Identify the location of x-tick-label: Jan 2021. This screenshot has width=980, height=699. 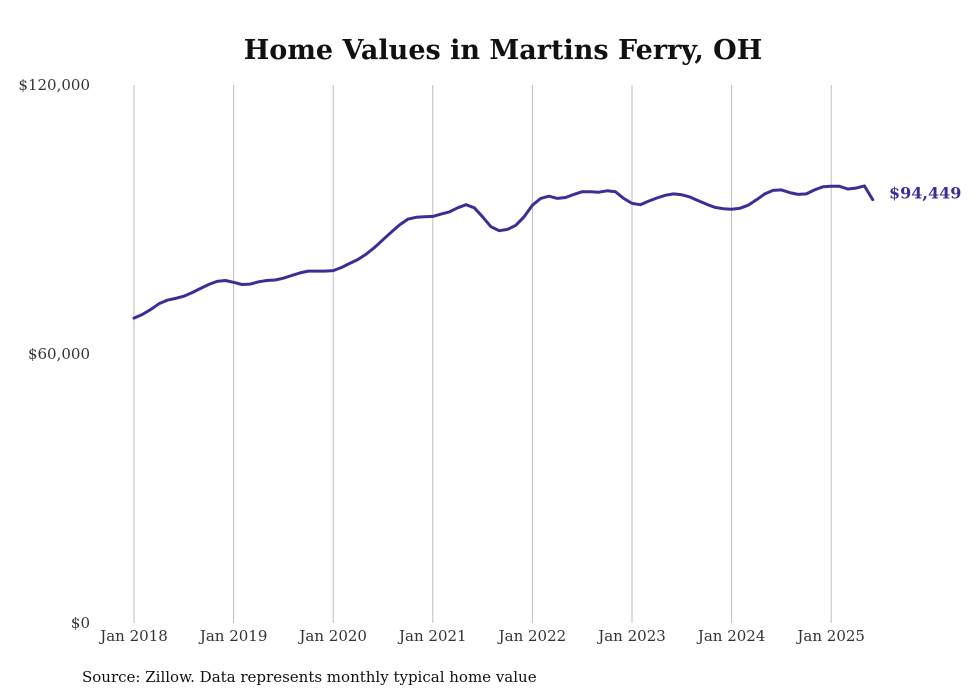
(432, 636).